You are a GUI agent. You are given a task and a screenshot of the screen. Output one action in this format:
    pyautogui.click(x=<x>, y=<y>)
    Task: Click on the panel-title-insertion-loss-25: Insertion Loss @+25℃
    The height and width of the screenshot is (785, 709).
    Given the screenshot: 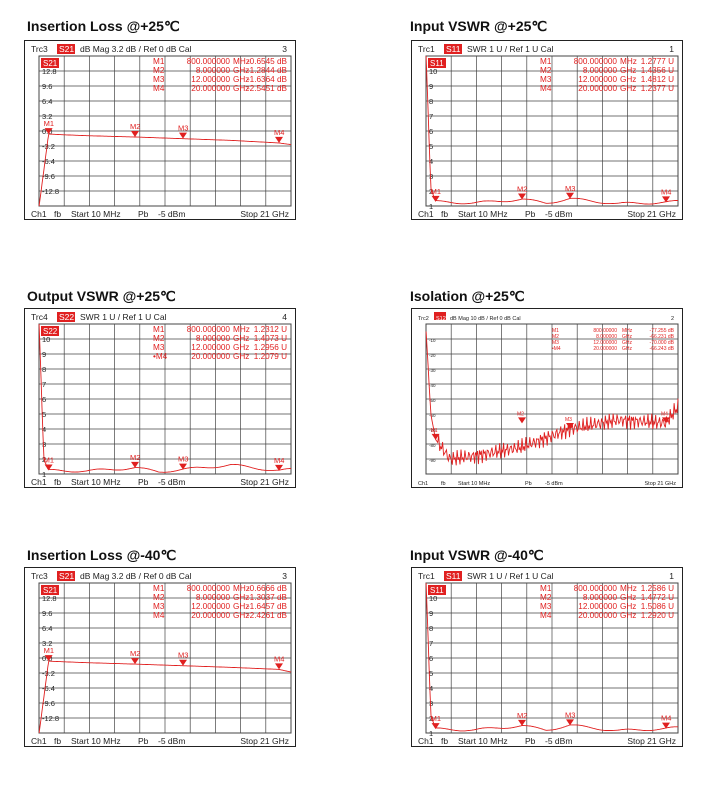 What is the action you would take?
    pyautogui.click(x=103, y=26)
    